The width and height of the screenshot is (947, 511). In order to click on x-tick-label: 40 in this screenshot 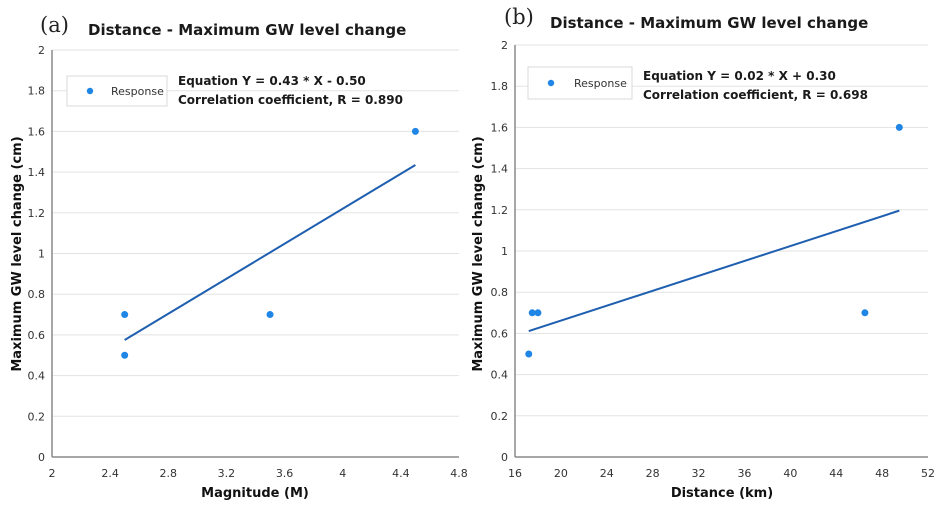, I will do `click(790, 473)`.